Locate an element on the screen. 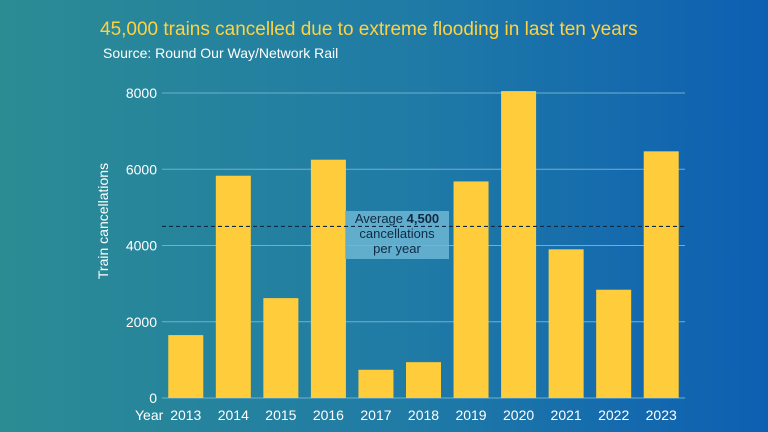  average-label-line1: Average 4,500 is located at coordinates (397, 218).